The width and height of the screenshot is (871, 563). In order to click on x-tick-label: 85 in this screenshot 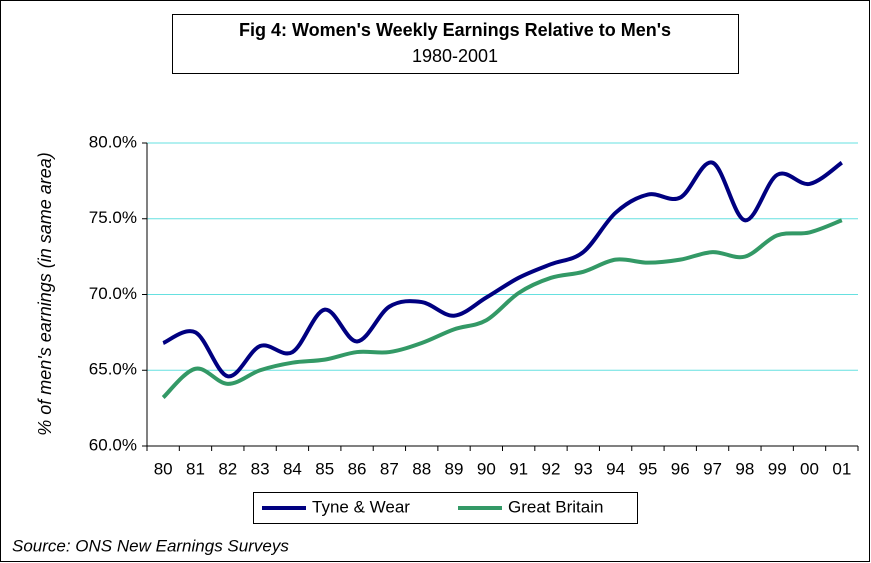, I will do `click(324, 468)`.